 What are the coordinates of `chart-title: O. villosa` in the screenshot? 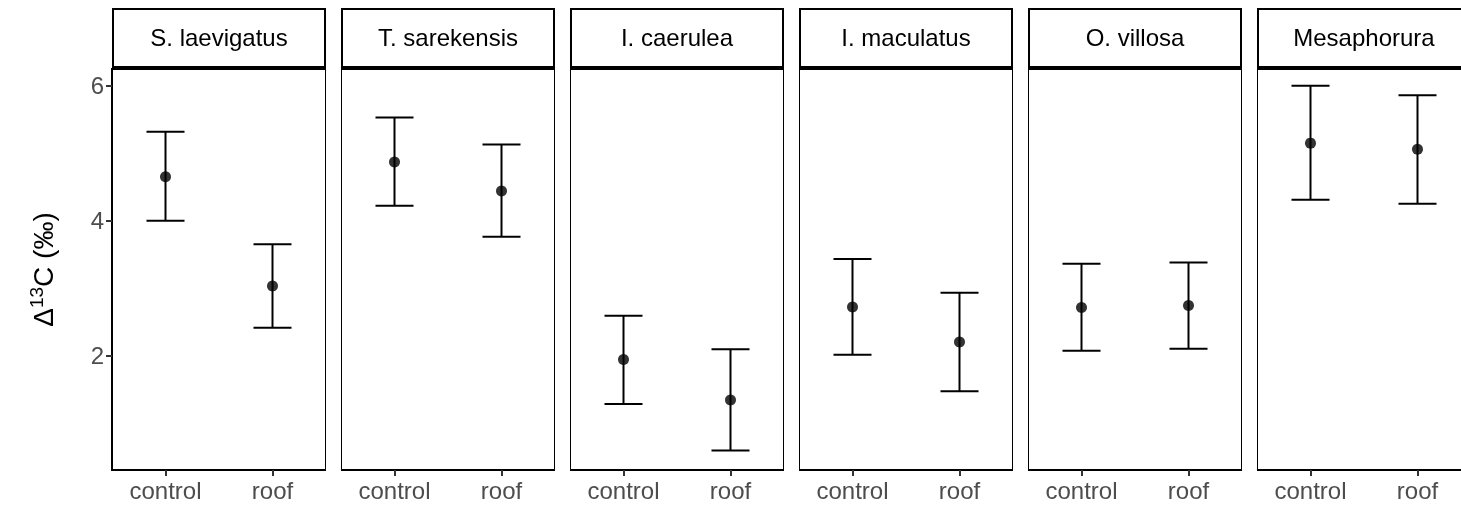 It's located at (1135, 38).